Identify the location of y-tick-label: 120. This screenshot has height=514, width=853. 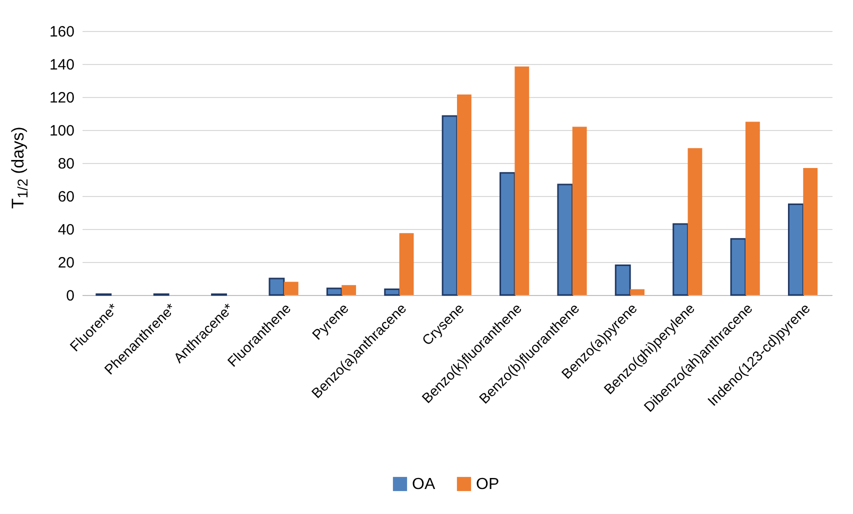
(61, 98).